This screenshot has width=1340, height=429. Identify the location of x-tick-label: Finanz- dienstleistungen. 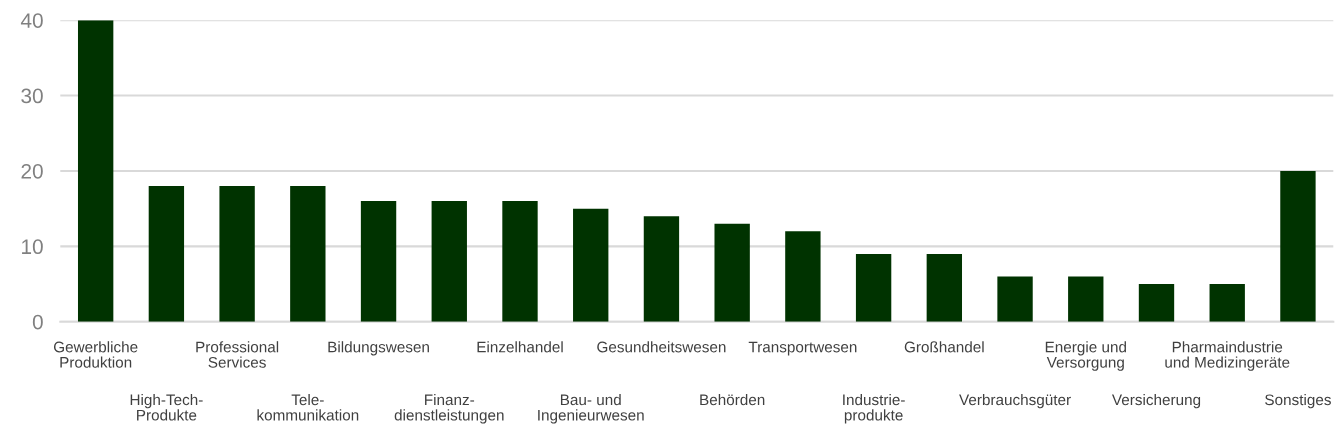
(449, 408).